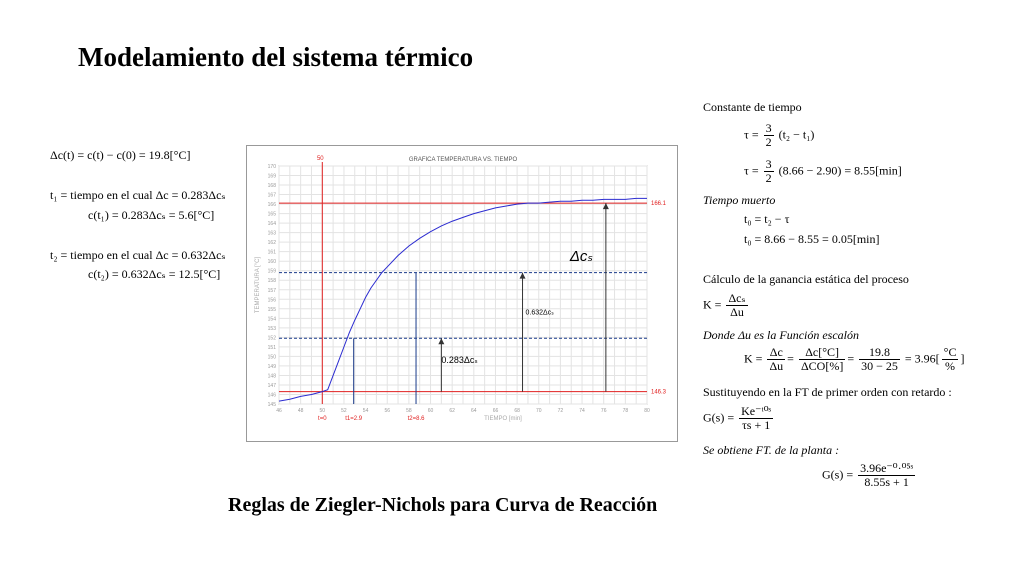 The height and width of the screenshot is (576, 1024). What do you see at coordinates (474, 411) in the screenshot?
I see `x-tick-label: 64` at bounding box center [474, 411].